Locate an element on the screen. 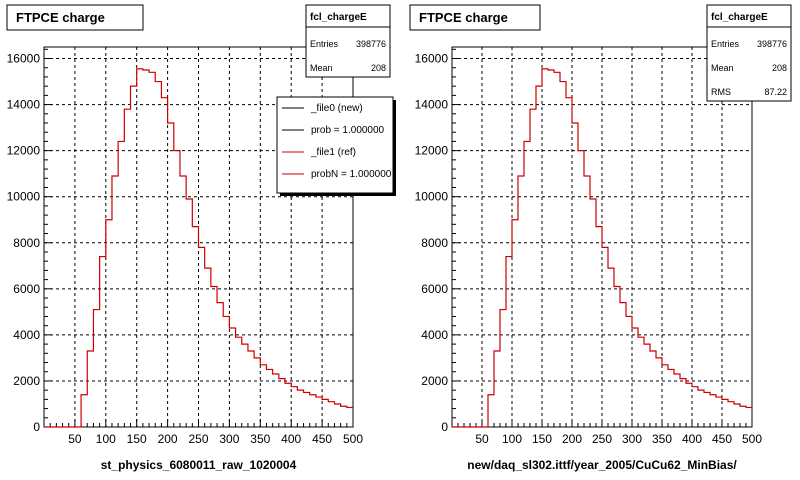 This screenshot has width=800, height=480. legend-frame is located at coordinates (335, 145).